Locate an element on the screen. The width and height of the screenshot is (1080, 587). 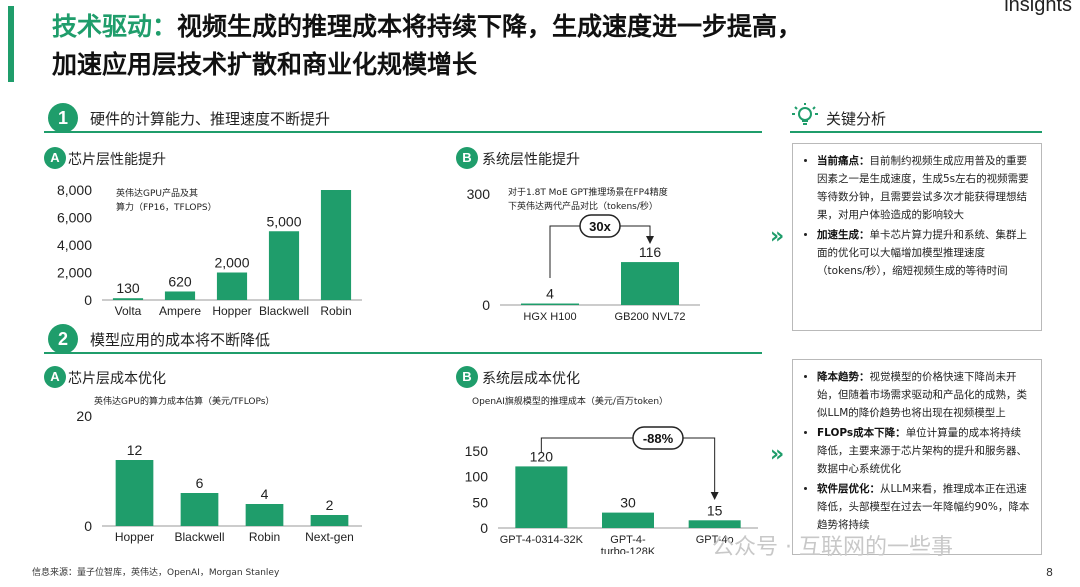
x-tick-label: GPT-4-0314-32K is located at coordinates (542, 540).